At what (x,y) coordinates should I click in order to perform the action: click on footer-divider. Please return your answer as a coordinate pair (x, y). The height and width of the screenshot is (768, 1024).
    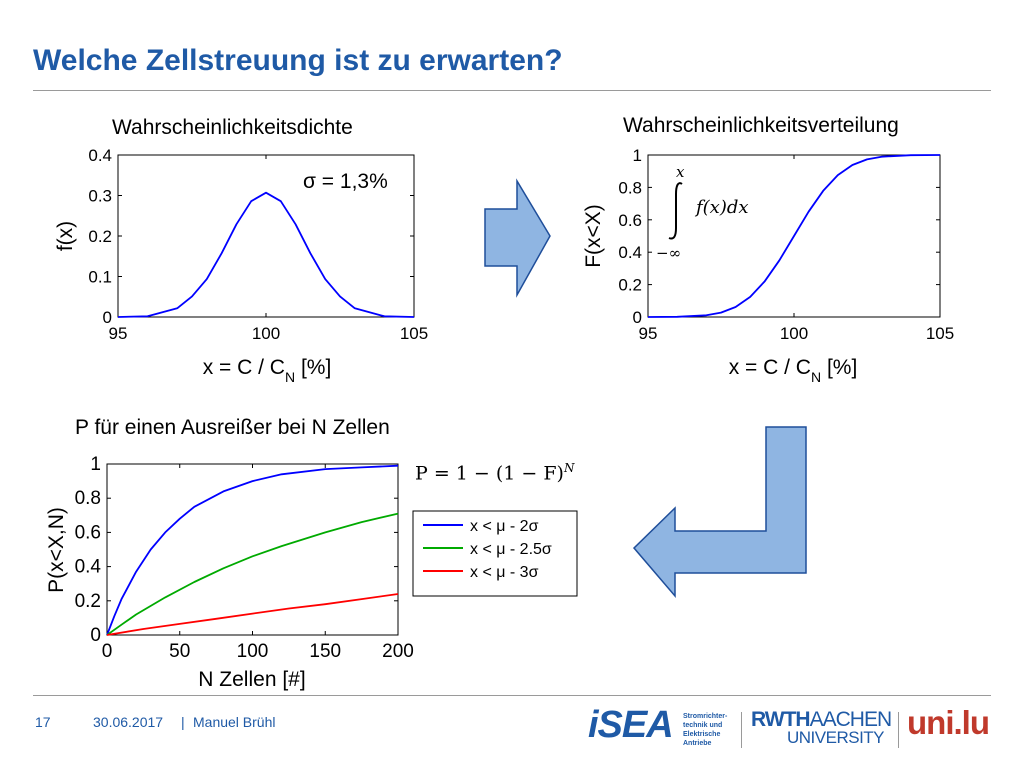
    Looking at the image, I should click on (512, 695).